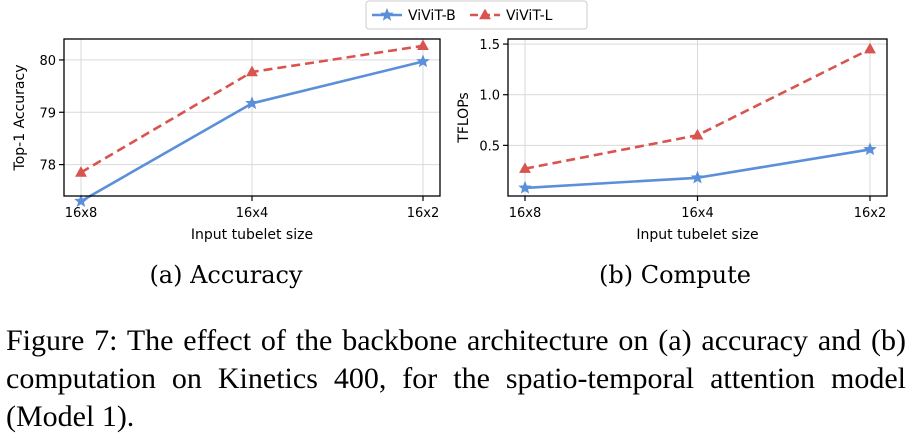 This screenshot has width=909, height=441. I want to click on y-tick-label: 80, so click(47, 61).